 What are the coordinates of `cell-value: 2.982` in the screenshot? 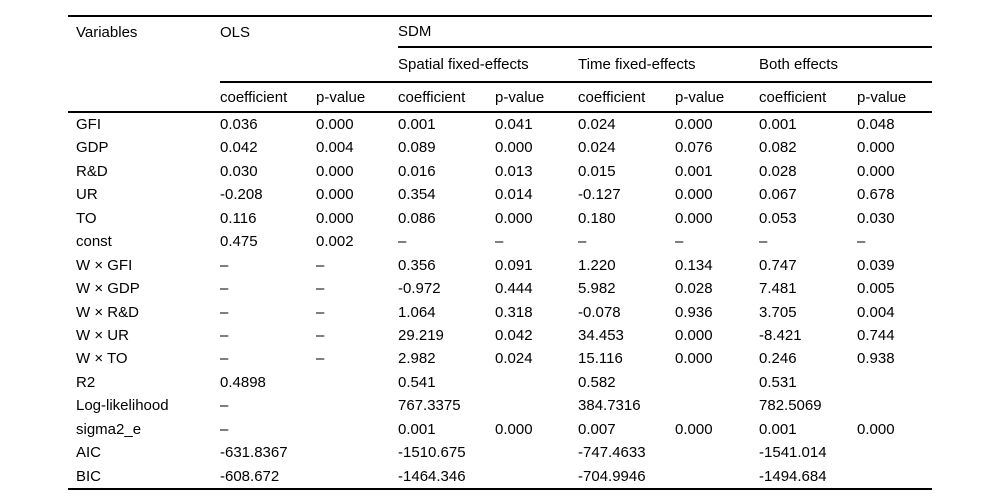 It's located at (417, 359).